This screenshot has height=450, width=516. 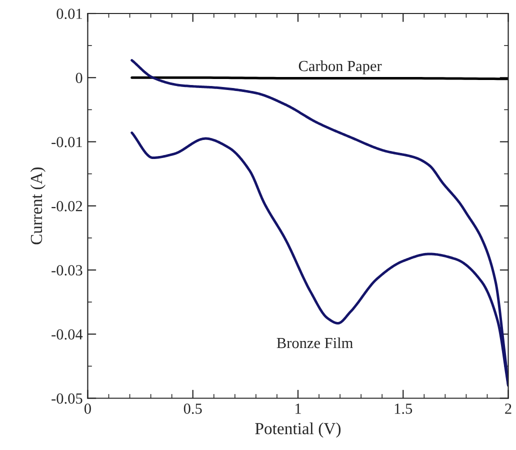 I want to click on series-label: Bronze Film, so click(x=314, y=342).